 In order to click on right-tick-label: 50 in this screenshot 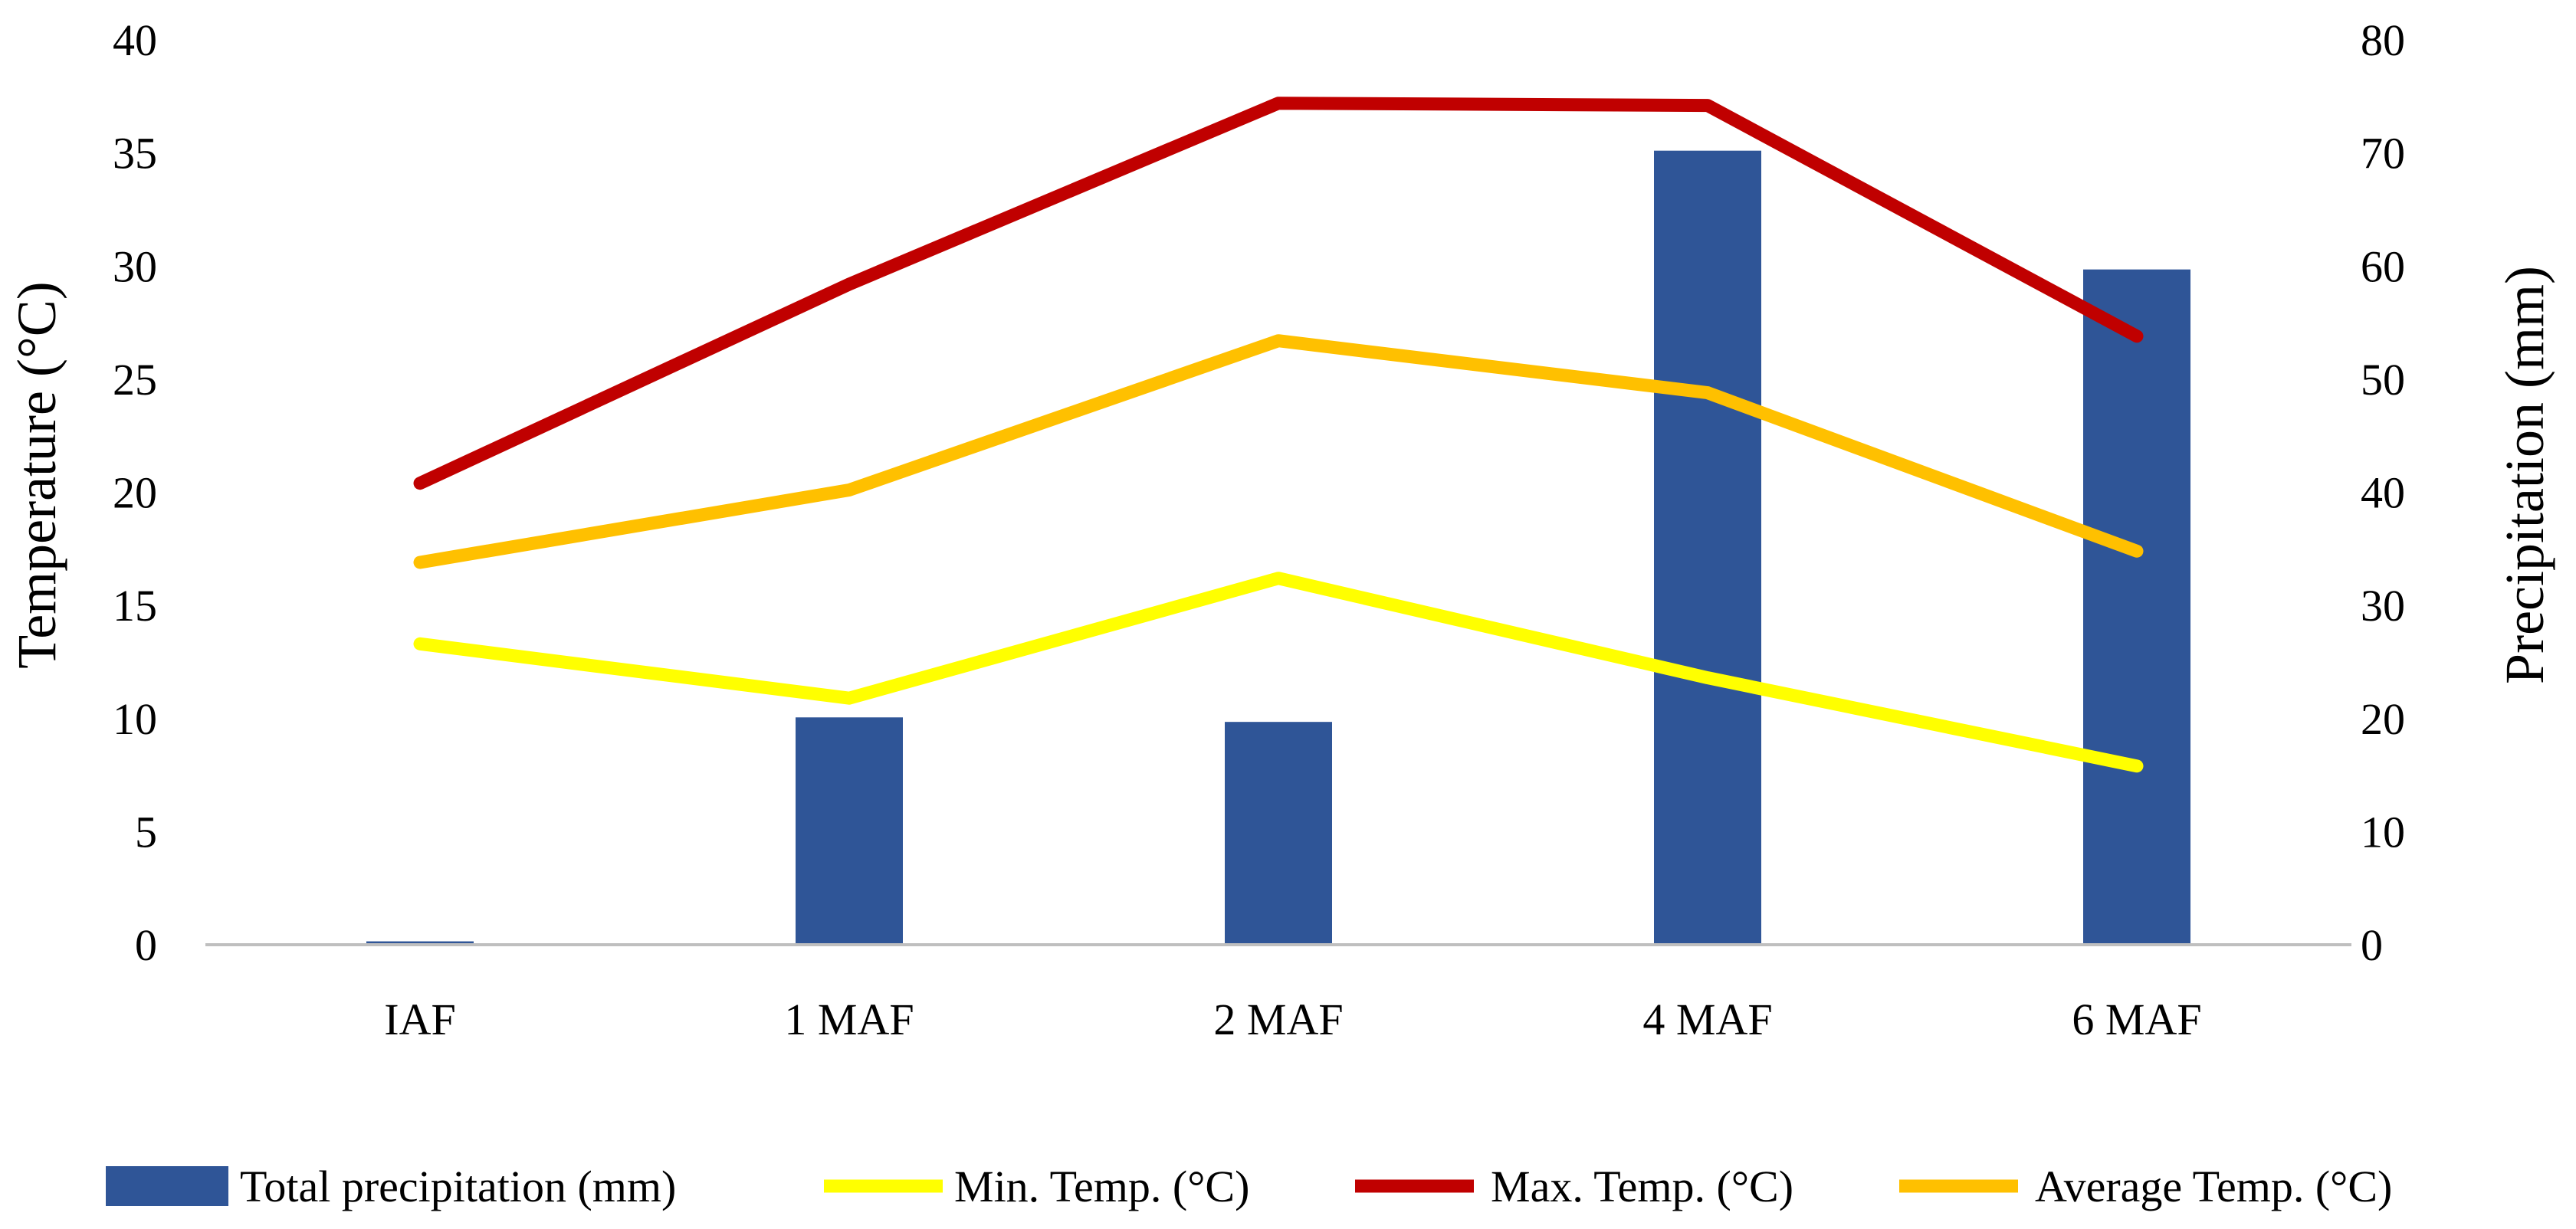, I will do `click(2383, 380)`.